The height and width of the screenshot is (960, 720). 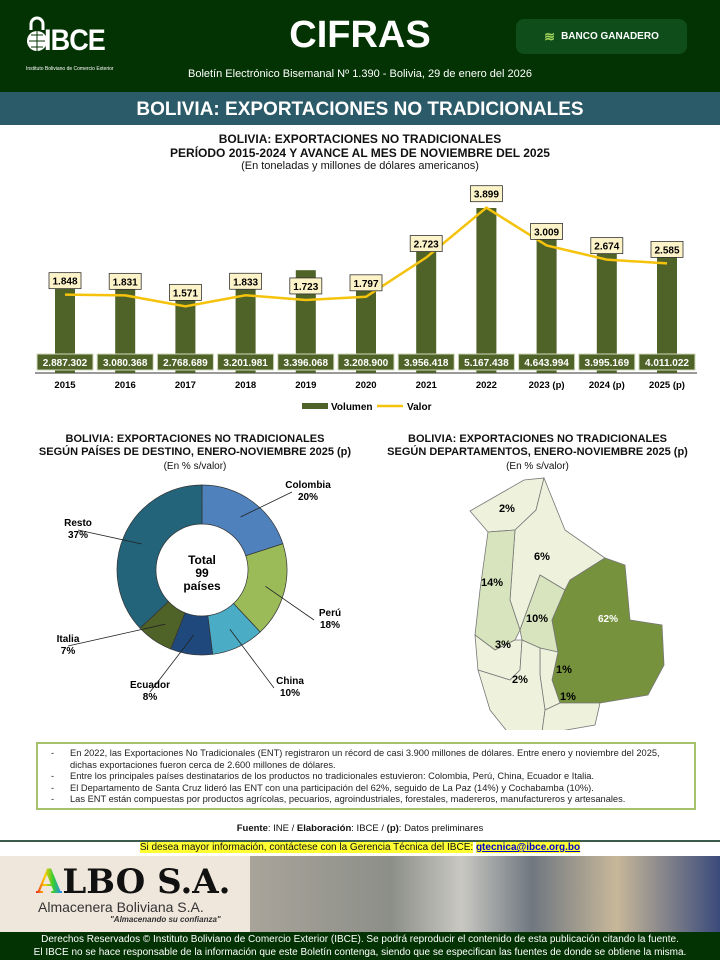 What do you see at coordinates (520, 680) in the screenshot?
I see `map-label: 2%` at bounding box center [520, 680].